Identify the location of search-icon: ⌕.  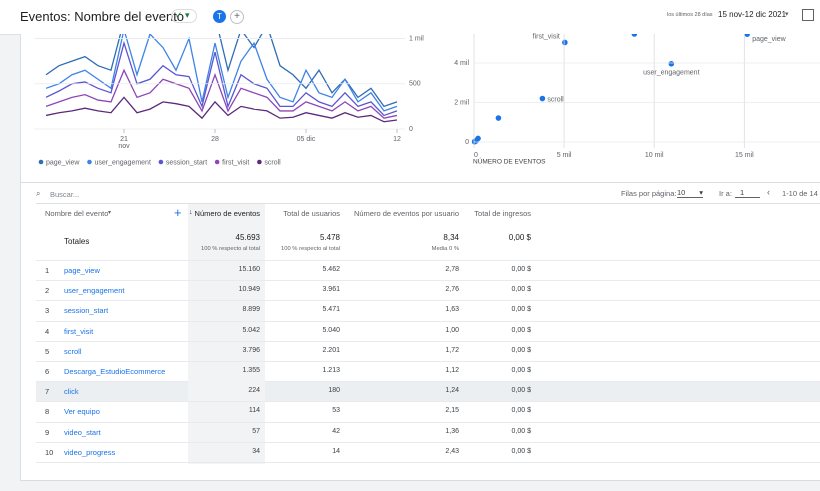
(38, 193).